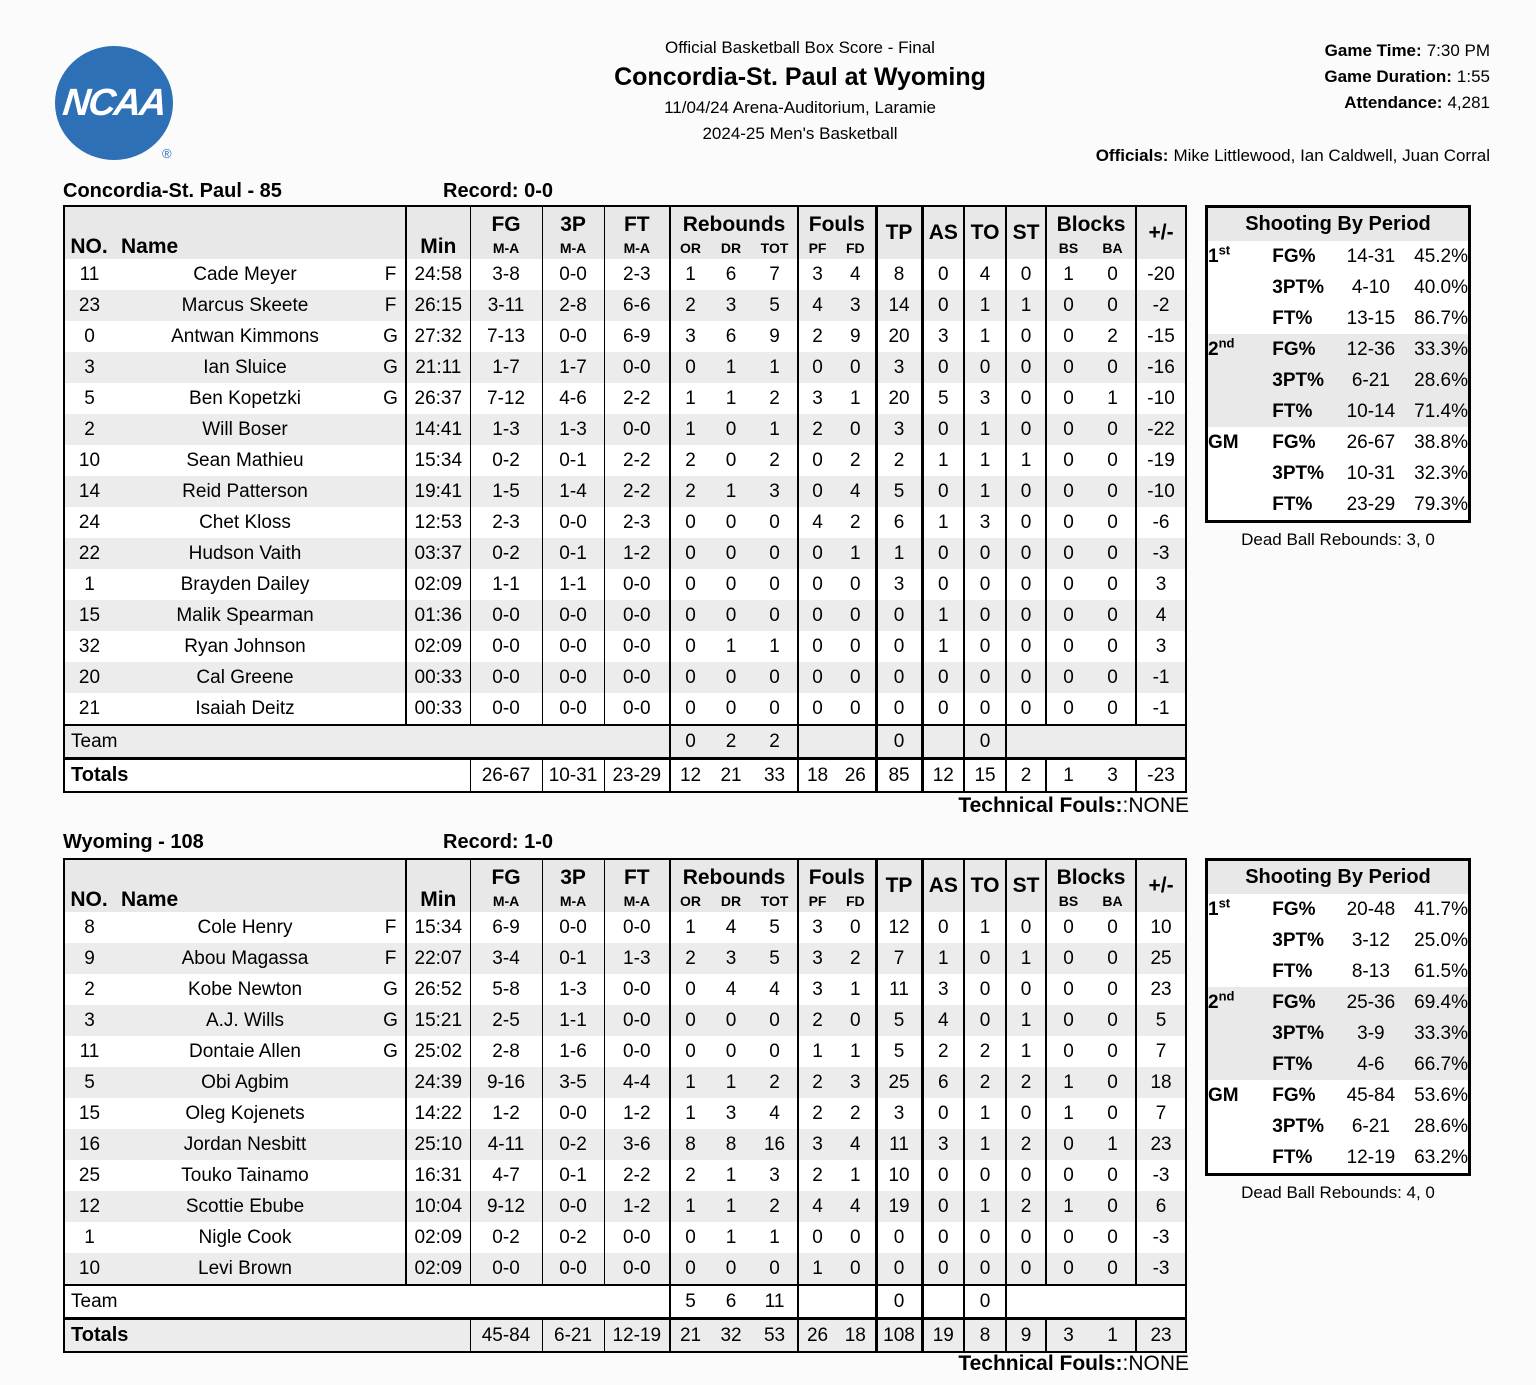 The width and height of the screenshot is (1536, 1385). I want to click on shooting-row: 1st FG% 20-48 41.7%, so click(1338, 909).